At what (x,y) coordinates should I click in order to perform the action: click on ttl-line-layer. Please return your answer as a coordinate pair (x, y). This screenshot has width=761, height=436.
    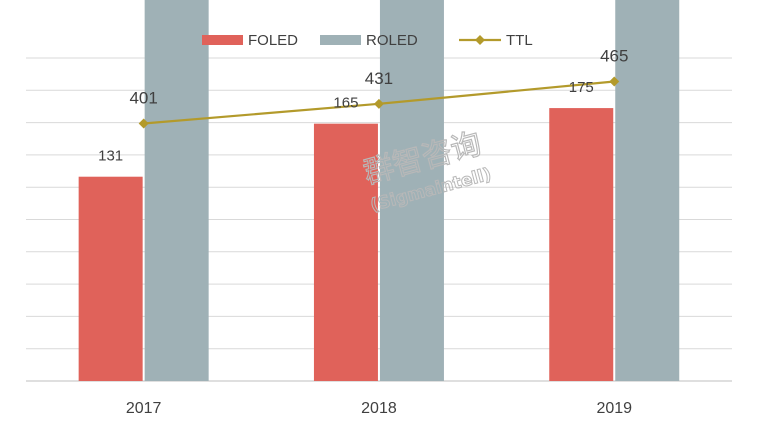
    Looking at the image, I should click on (379, 102).